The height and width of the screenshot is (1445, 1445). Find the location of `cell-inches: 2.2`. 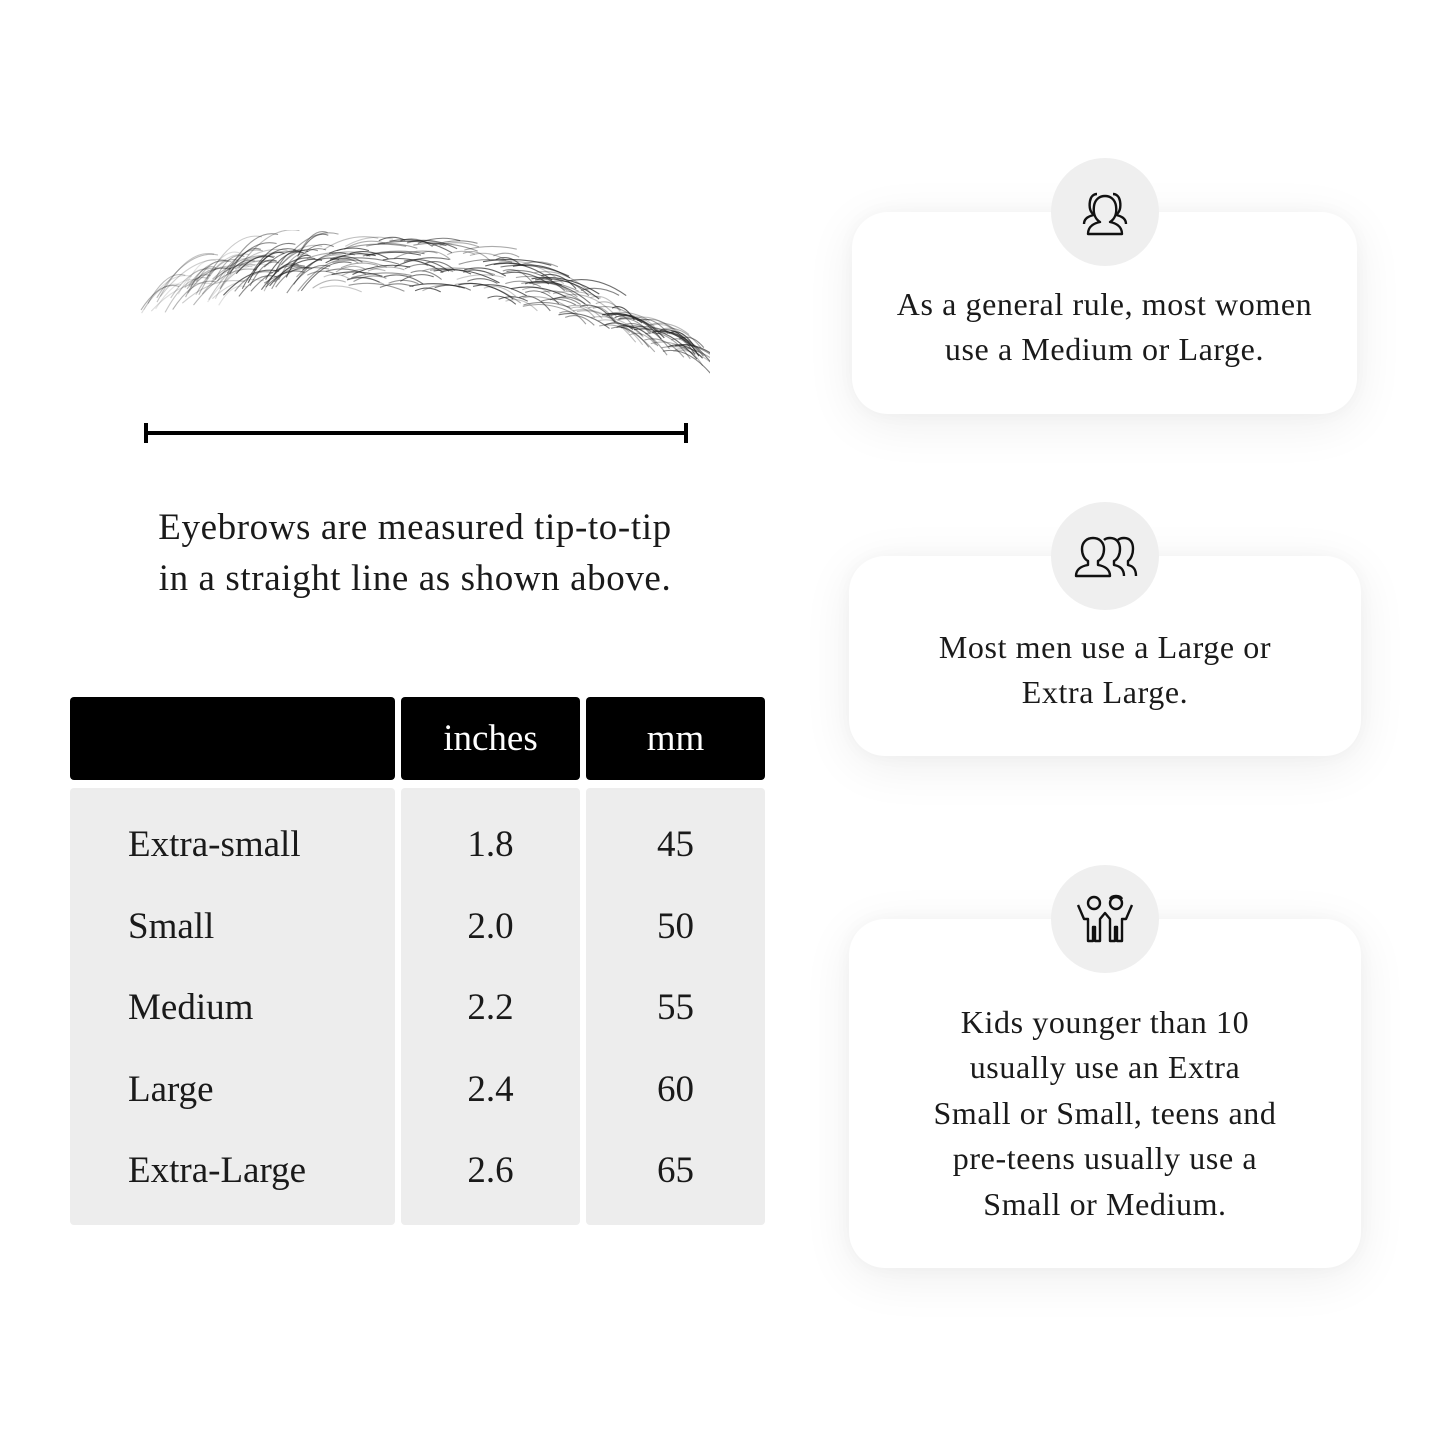

cell-inches: 2.2 is located at coordinates (490, 1007).